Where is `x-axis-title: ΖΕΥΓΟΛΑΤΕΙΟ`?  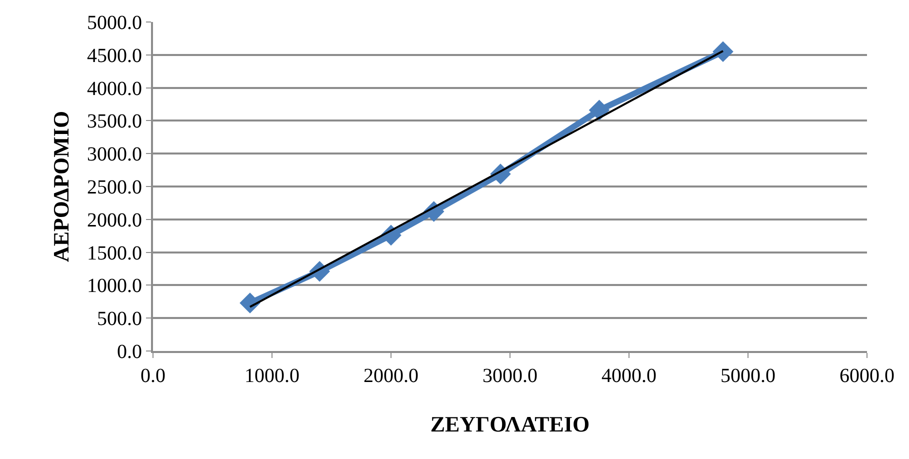 x-axis-title: ΖΕΥΓΟΛΑΤΕΙΟ is located at coordinates (510, 423).